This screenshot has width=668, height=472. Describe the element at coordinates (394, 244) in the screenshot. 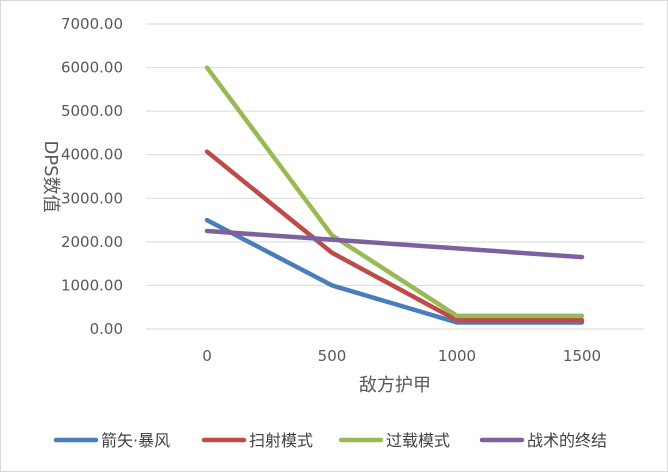

I see `series-line` at that location.